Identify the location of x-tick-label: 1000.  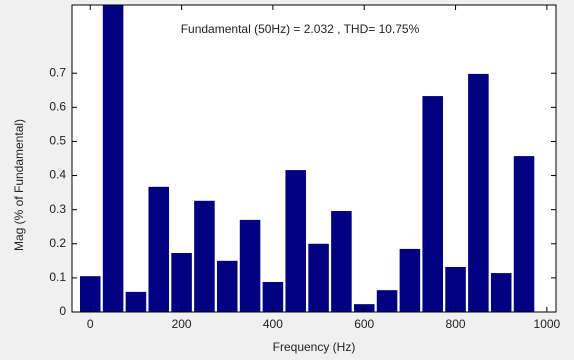
(547, 324).